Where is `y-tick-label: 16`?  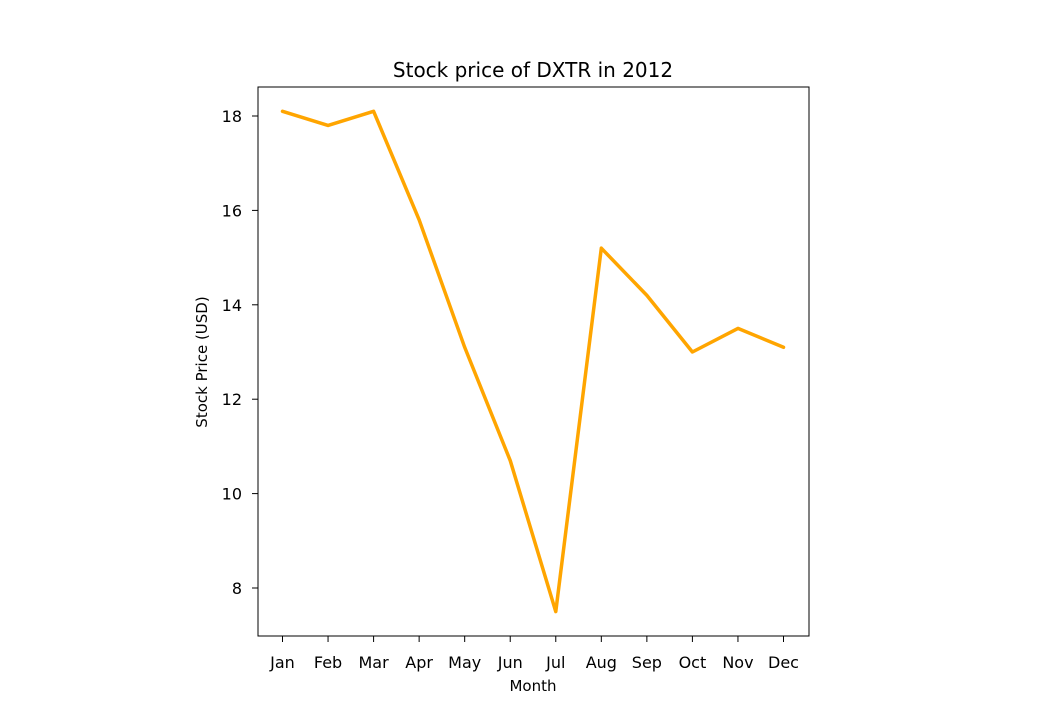
y-tick-label: 16 is located at coordinates (232, 210).